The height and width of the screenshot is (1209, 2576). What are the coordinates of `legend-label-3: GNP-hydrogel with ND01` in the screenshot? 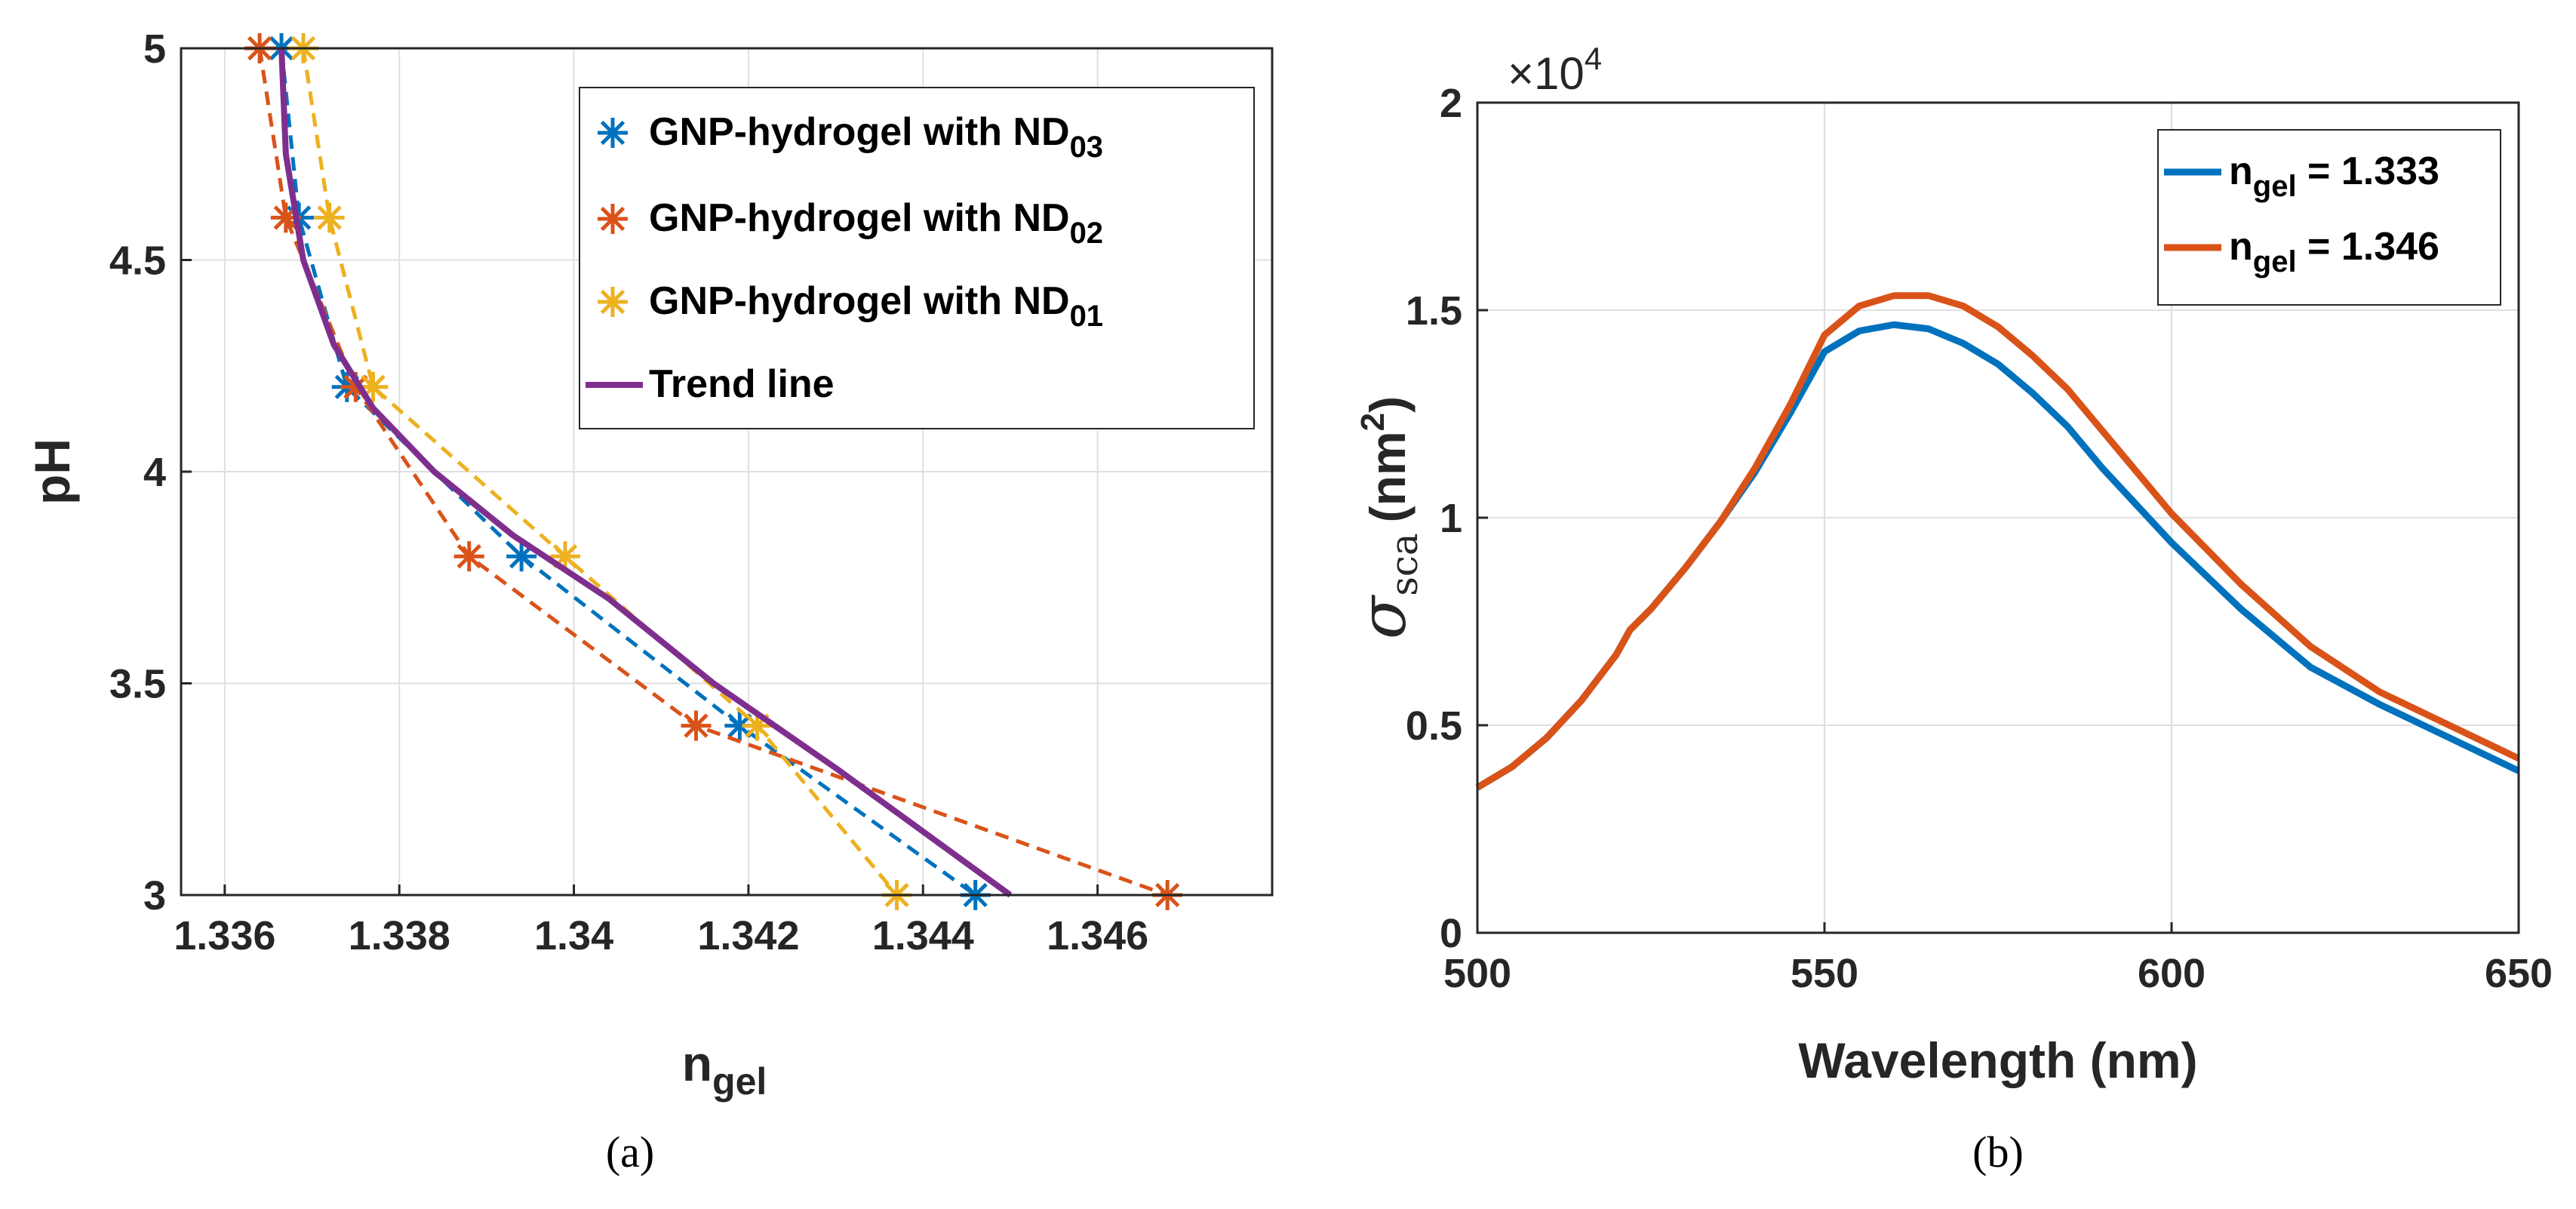 It's located at (876, 306).